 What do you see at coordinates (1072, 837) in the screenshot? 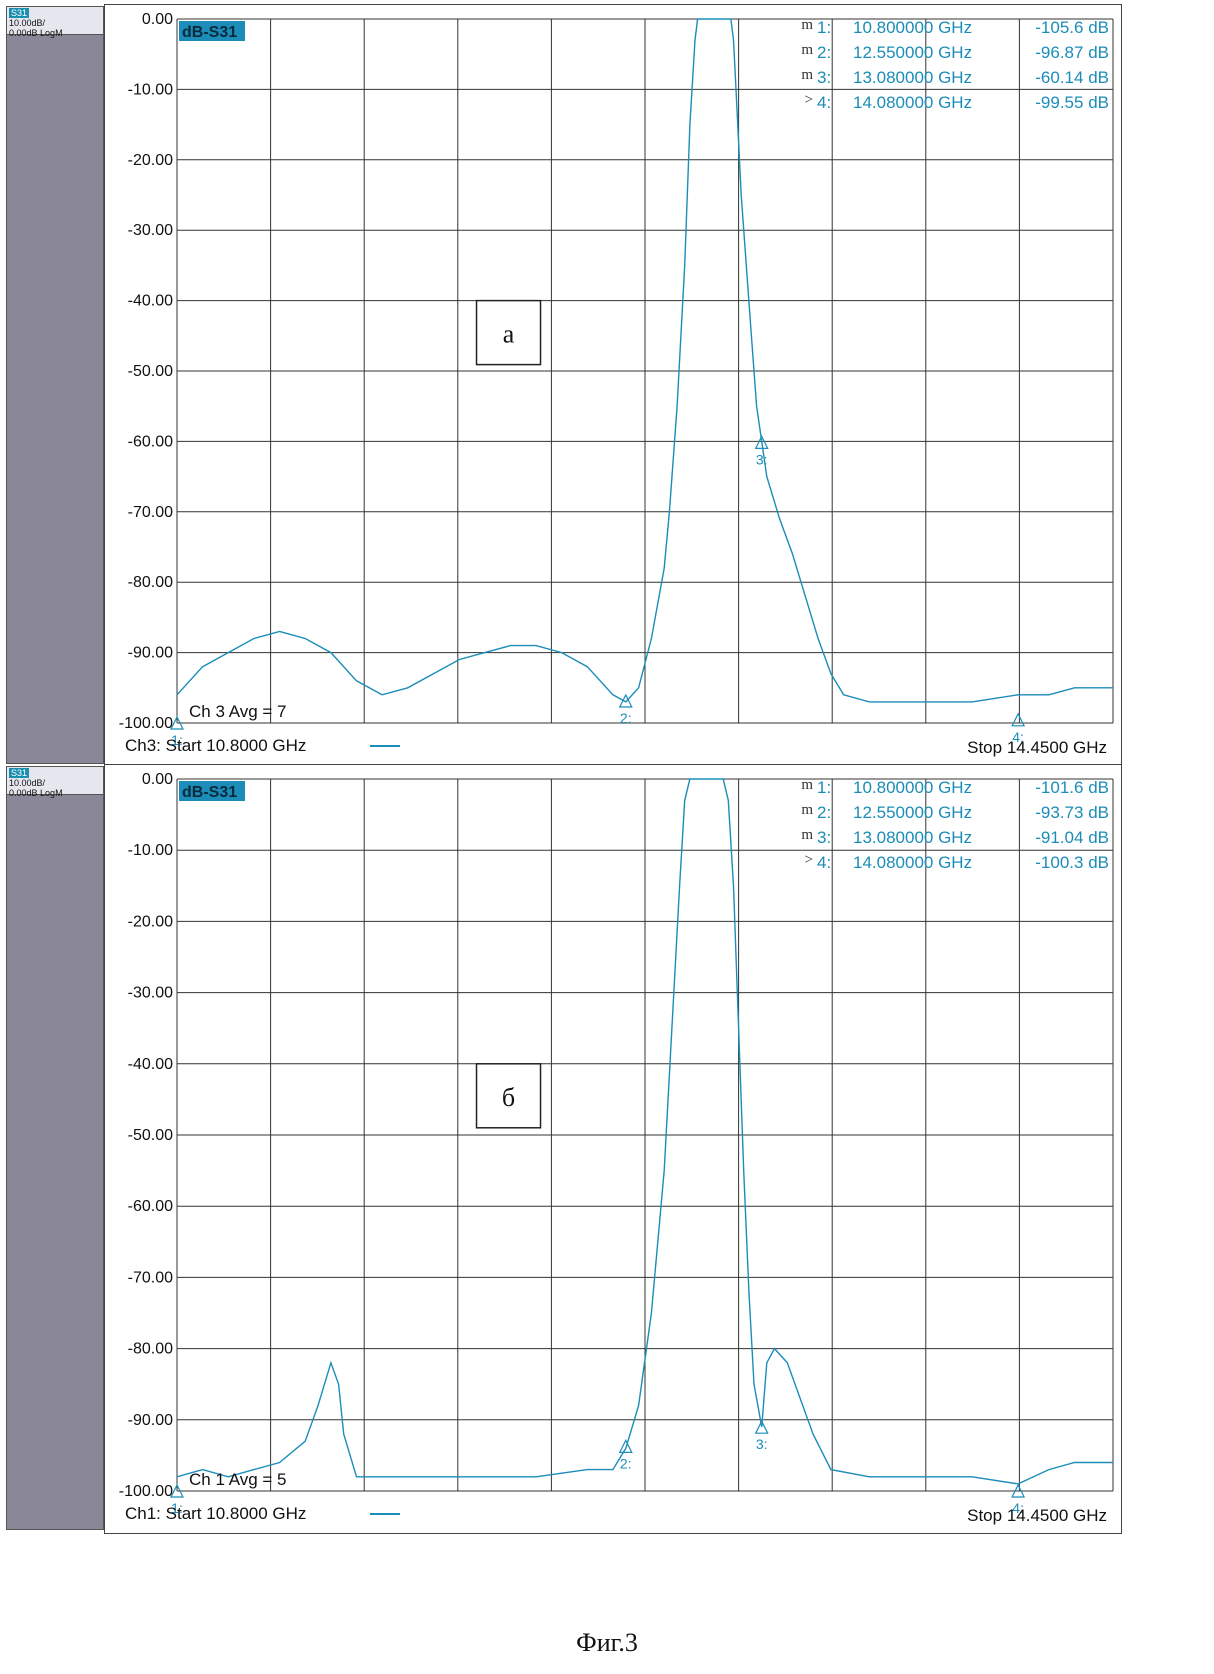
I see `marker-value: -91.04 dB` at bounding box center [1072, 837].